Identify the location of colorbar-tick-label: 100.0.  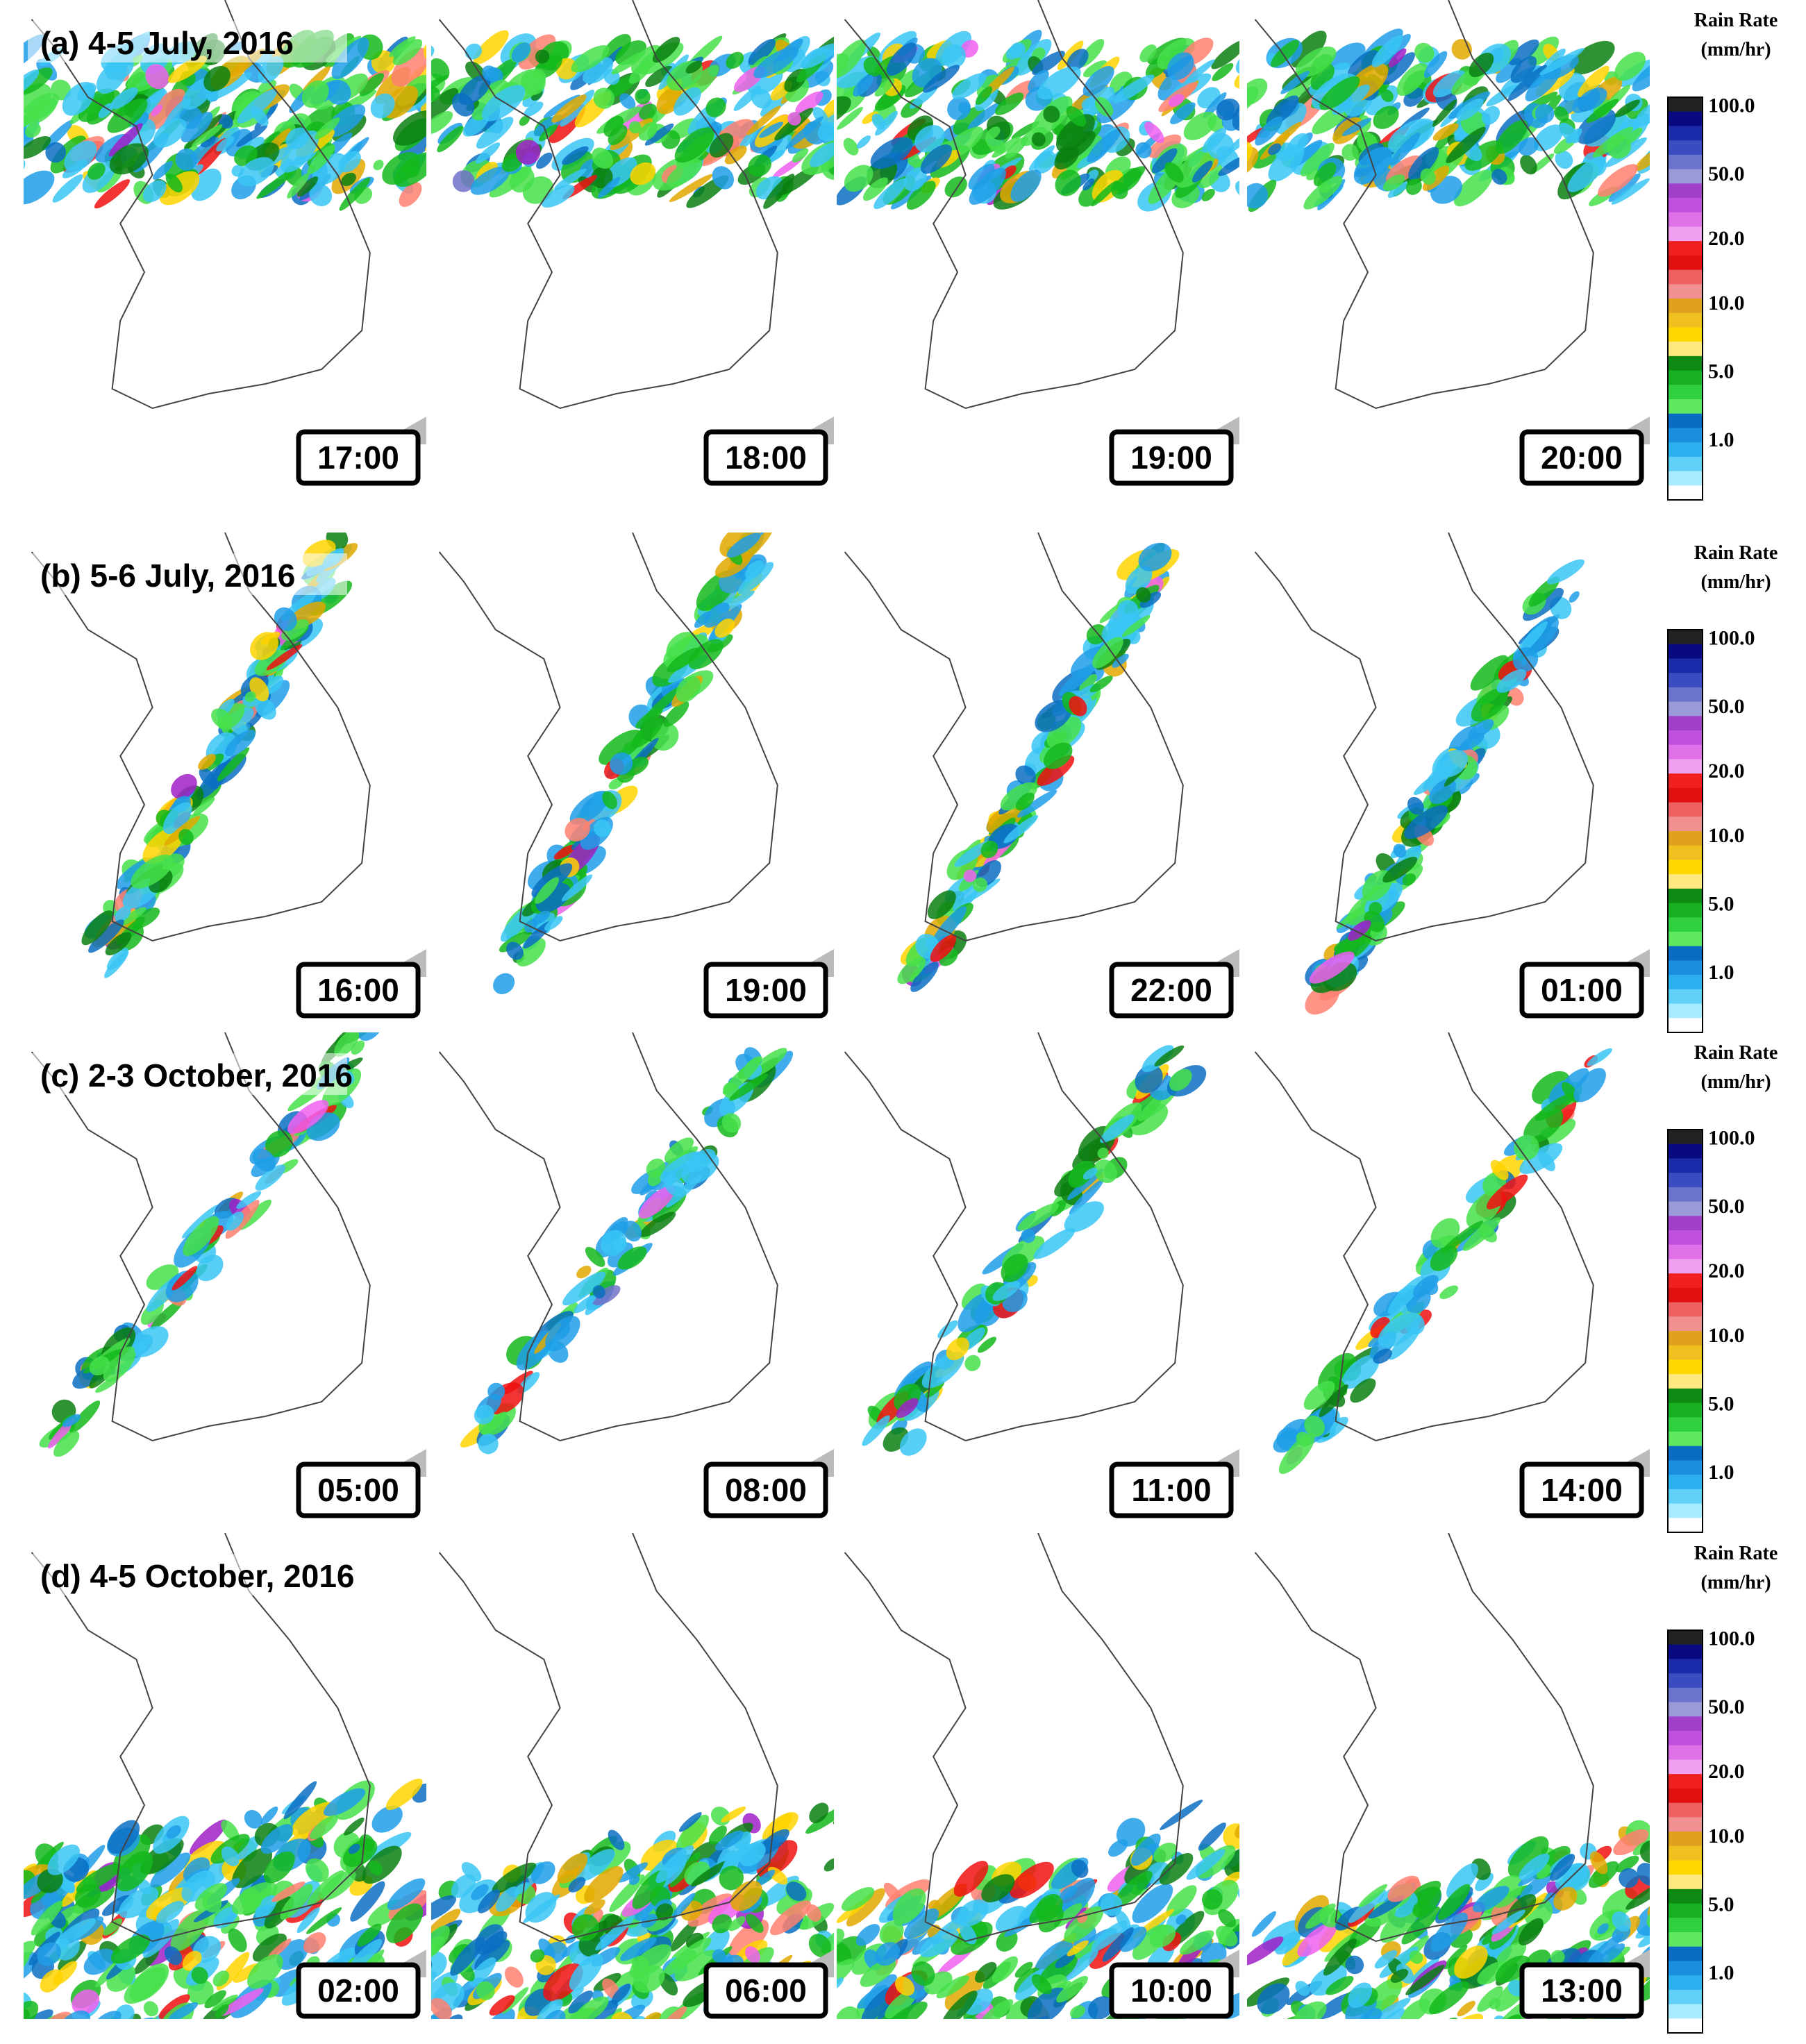
(1732, 105).